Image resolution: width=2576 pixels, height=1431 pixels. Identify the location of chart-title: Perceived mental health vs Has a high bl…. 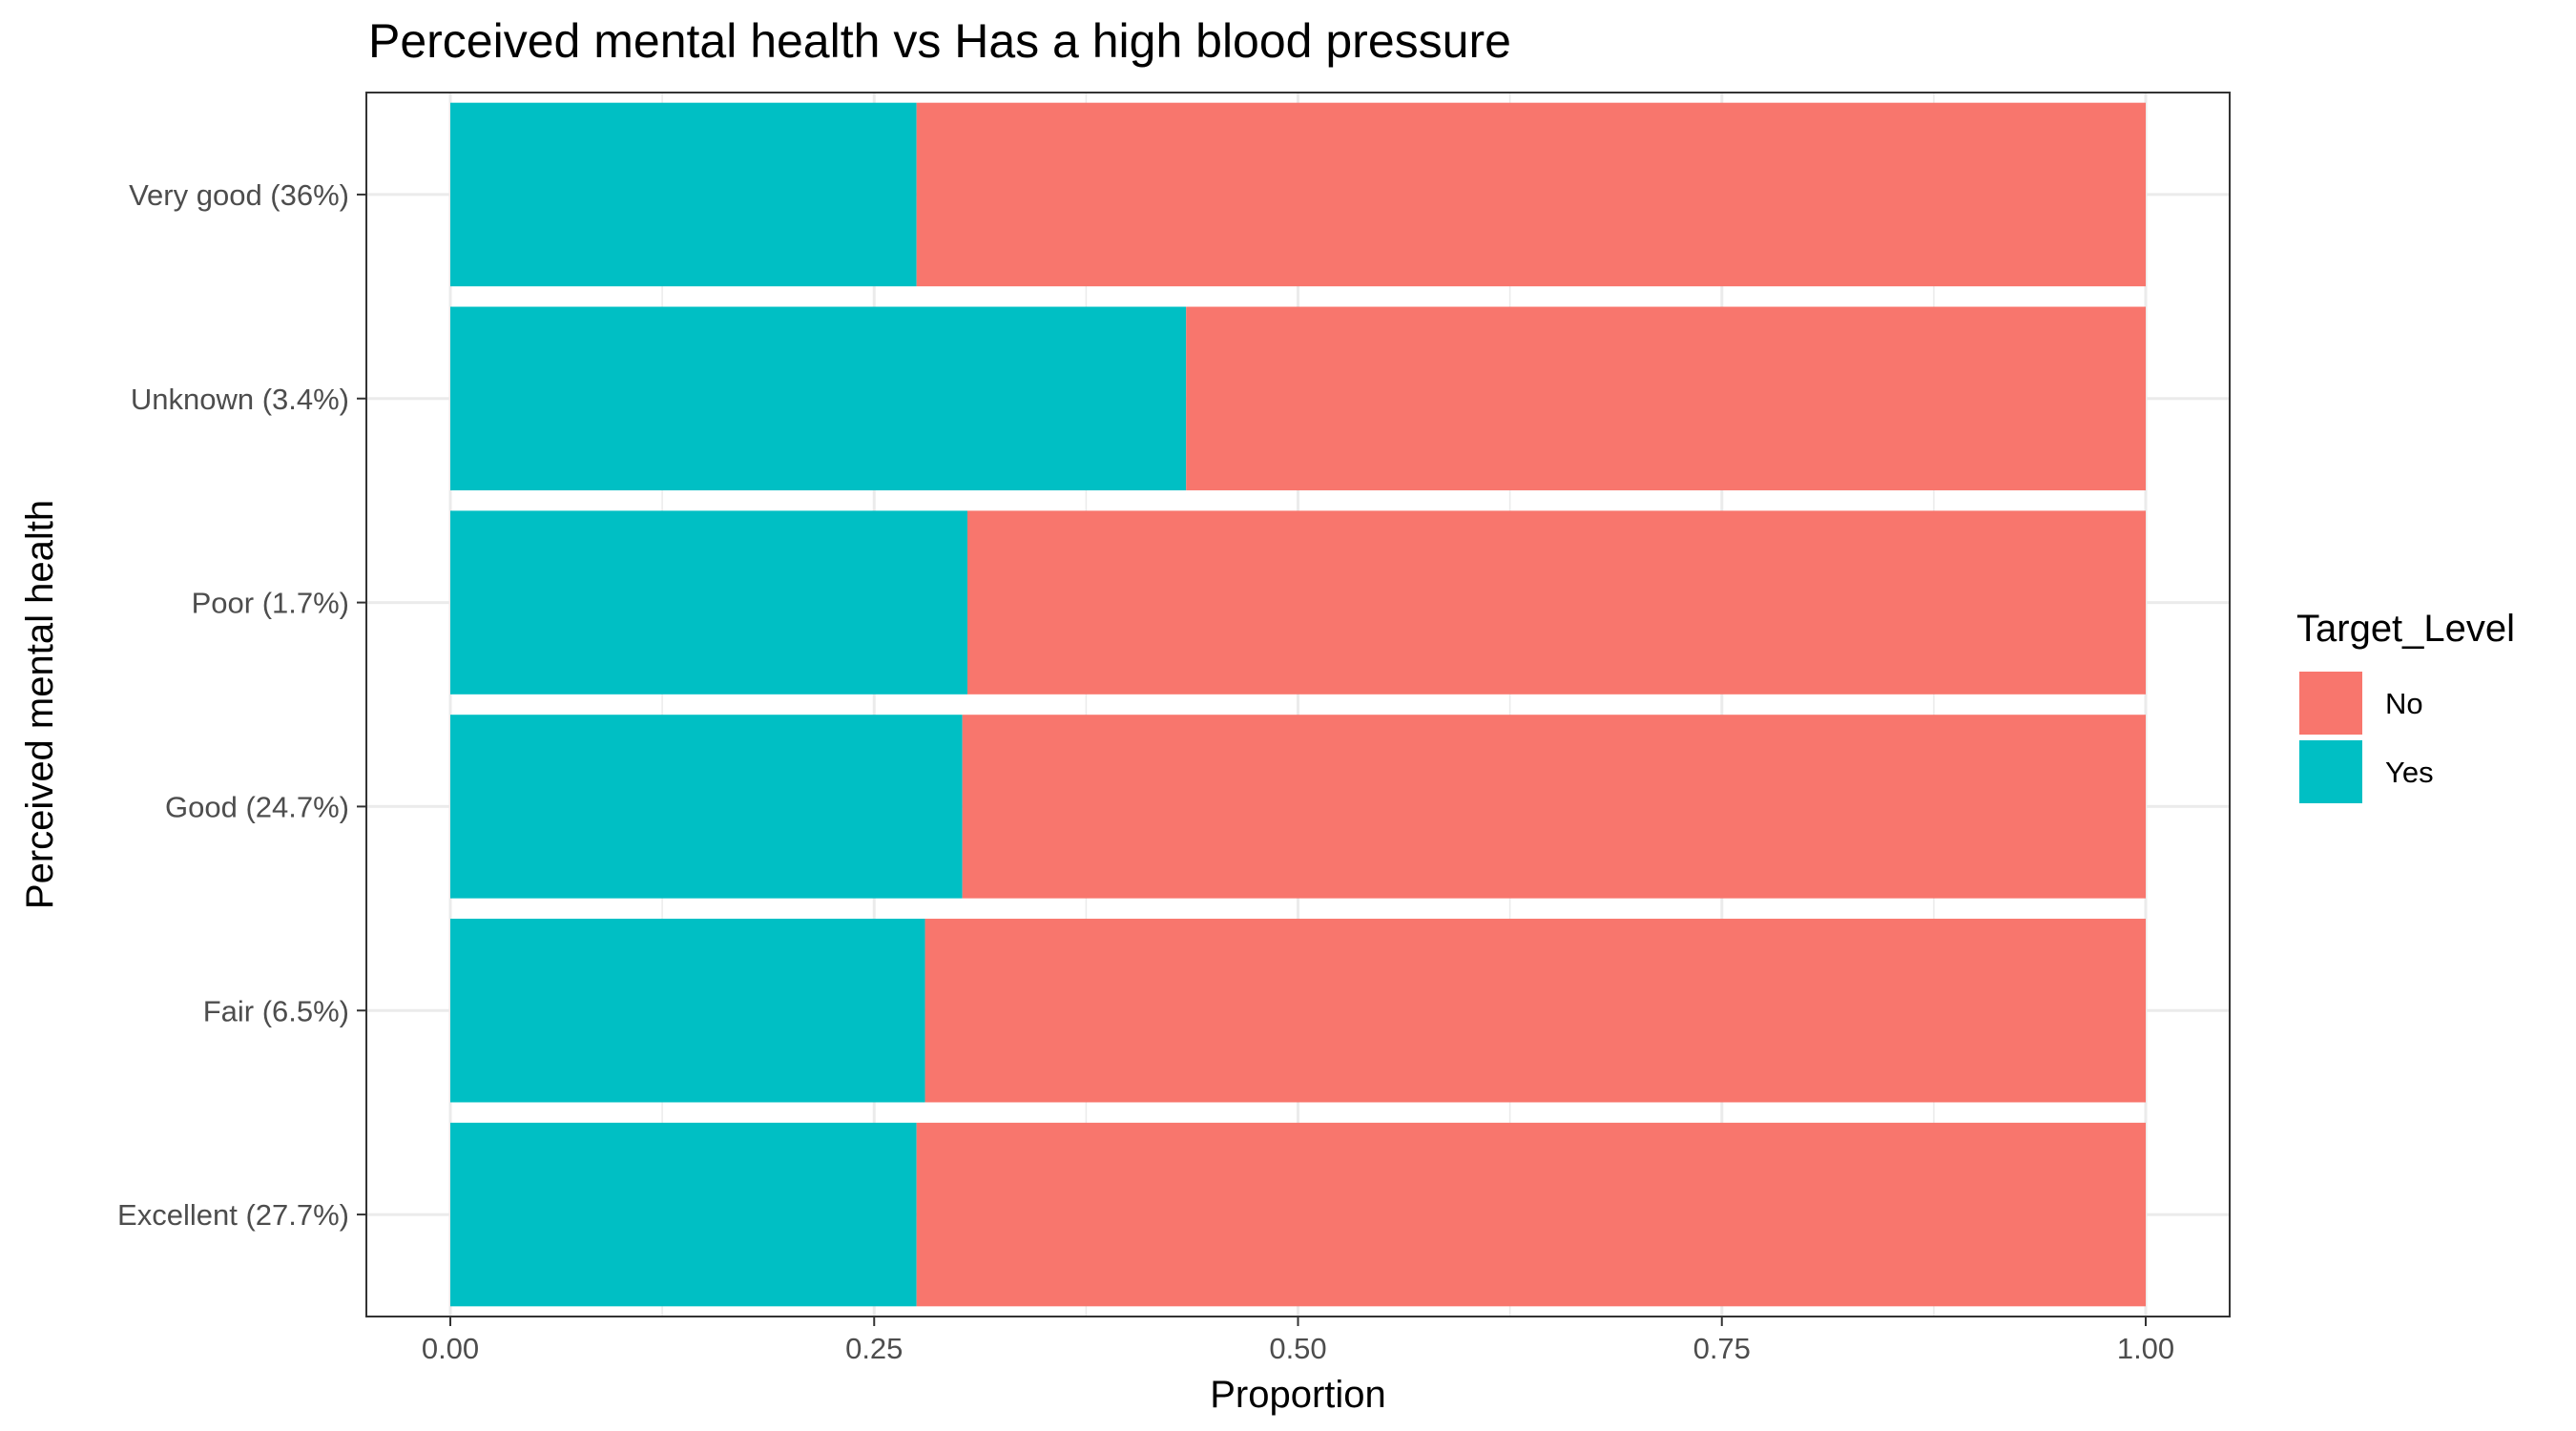
(939, 41).